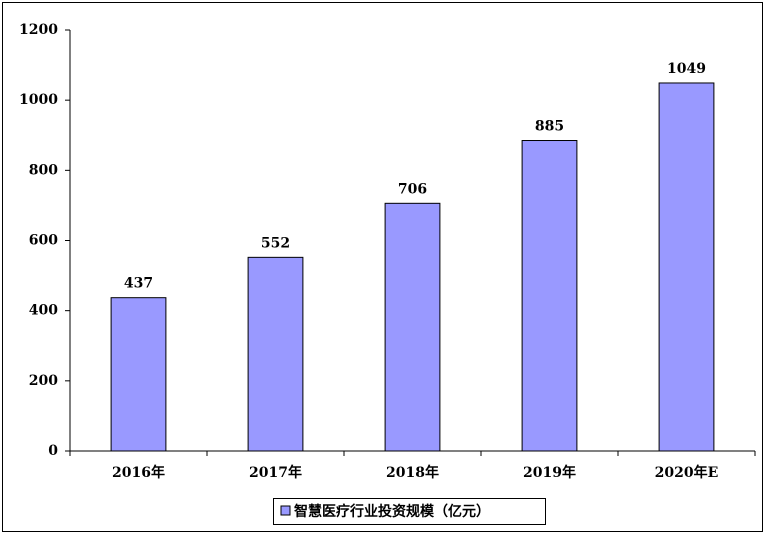 The width and height of the screenshot is (767, 536). Describe the element at coordinates (275, 243) in the screenshot. I see `data-label: 552` at that location.